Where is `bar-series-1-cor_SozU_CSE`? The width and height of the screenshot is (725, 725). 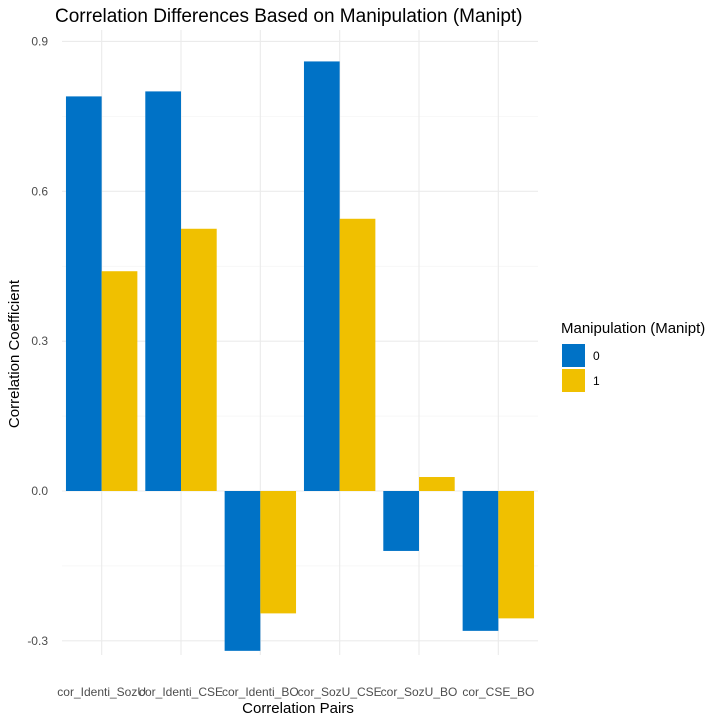
bar-series-1-cor_SozU_CSE is located at coordinates (357, 354).